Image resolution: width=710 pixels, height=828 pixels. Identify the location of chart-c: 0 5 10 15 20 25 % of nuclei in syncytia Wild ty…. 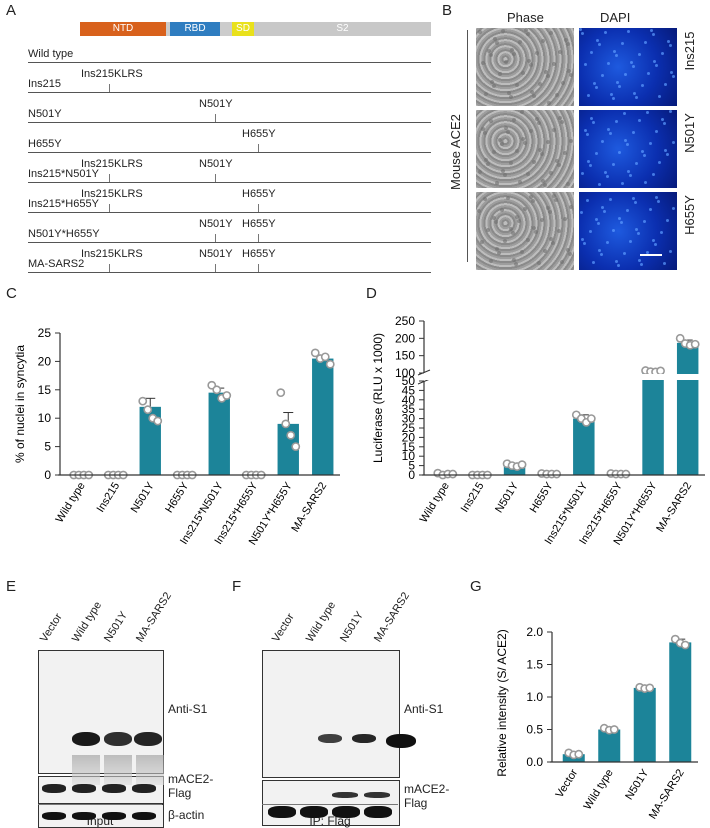
(176, 436).